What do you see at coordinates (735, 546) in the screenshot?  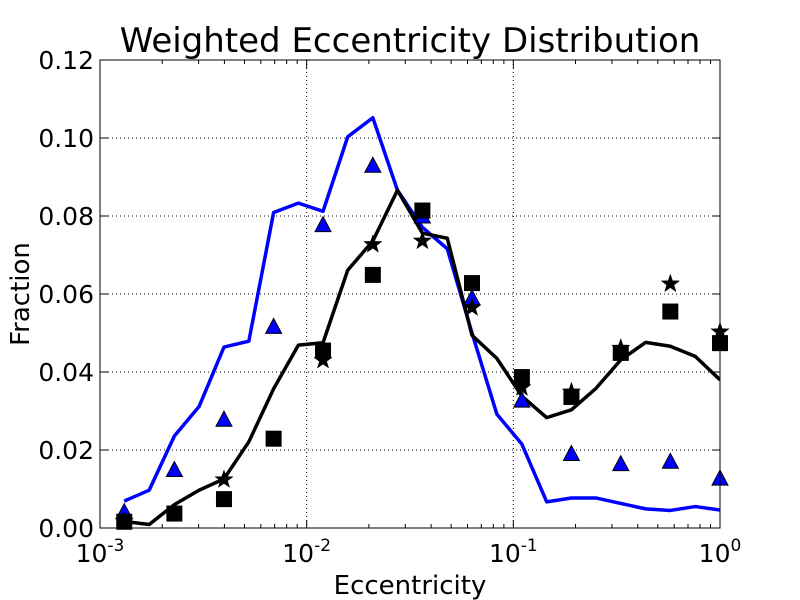 I see `x-tick-label-exponent: 0` at bounding box center [735, 546].